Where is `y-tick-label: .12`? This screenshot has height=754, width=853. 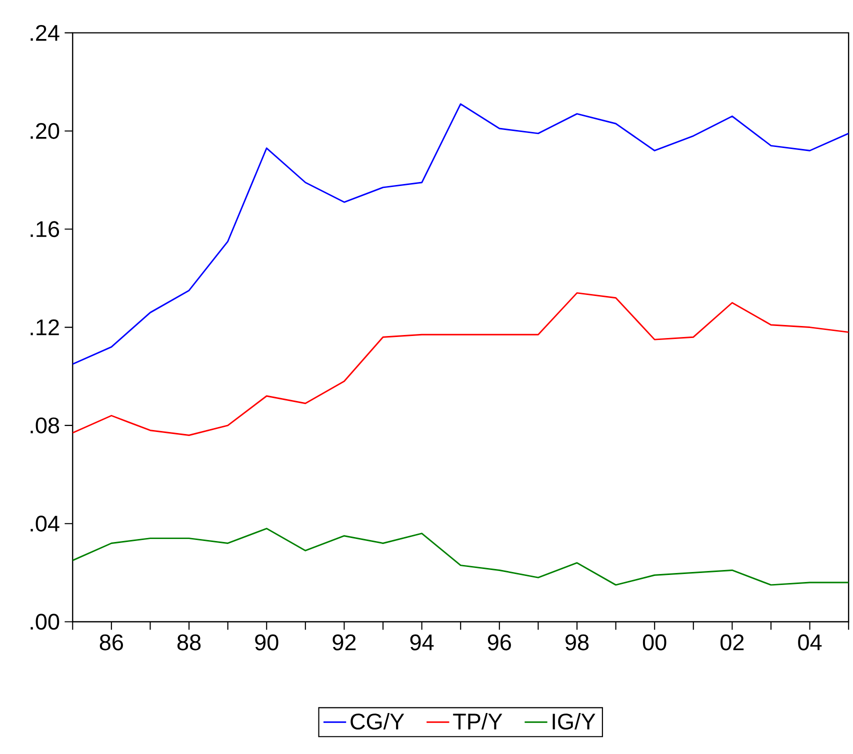
y-tick-label: .12 is located at coordinates (44, 327).